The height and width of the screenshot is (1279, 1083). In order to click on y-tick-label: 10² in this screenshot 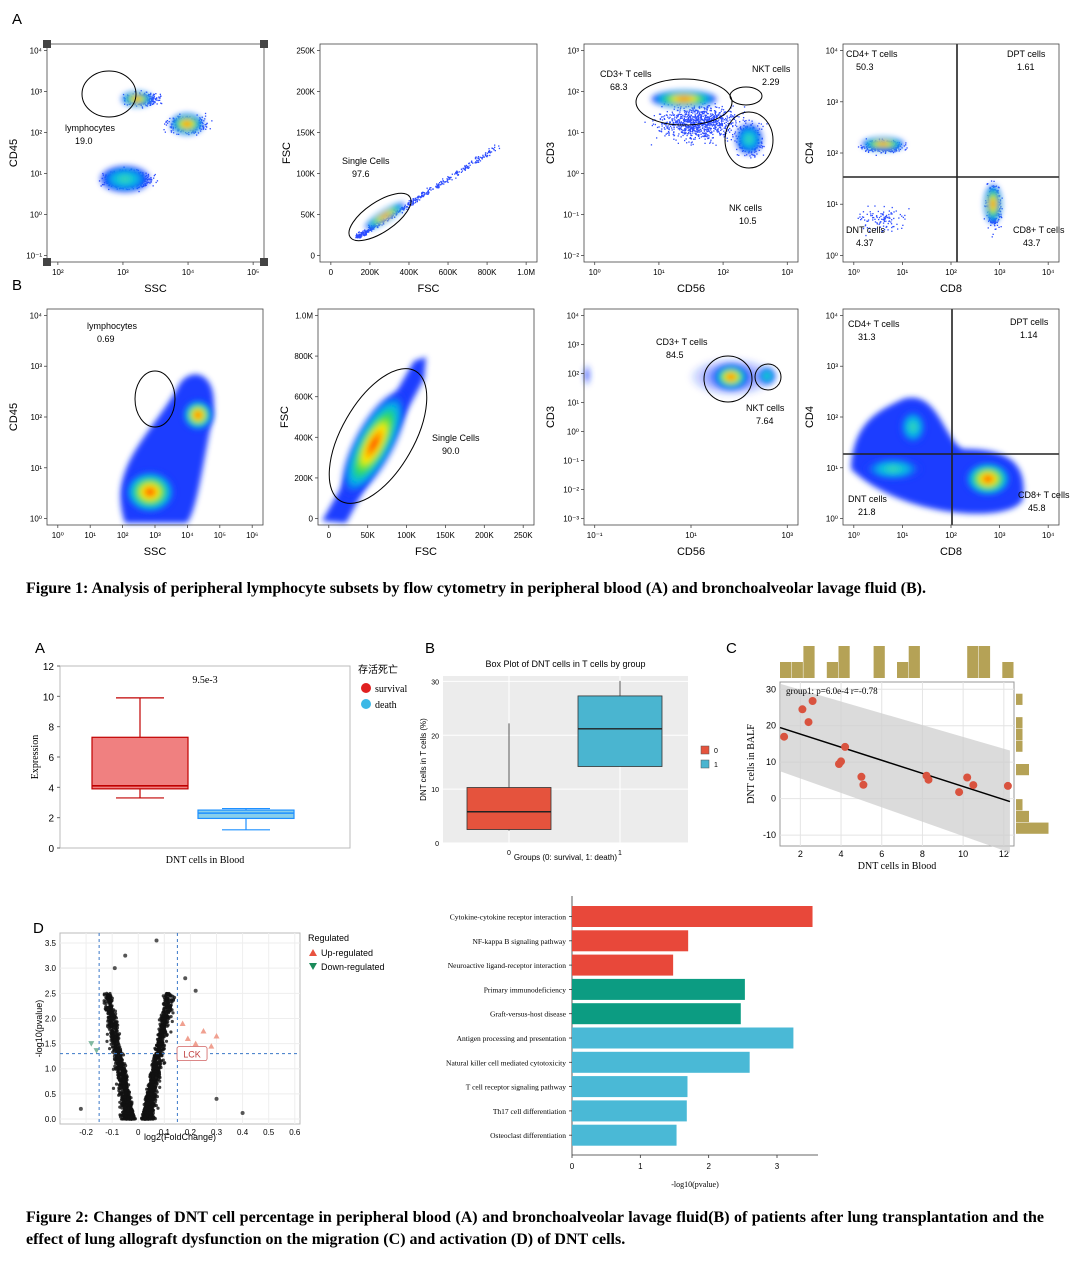, I will do `click(36, 417)`.